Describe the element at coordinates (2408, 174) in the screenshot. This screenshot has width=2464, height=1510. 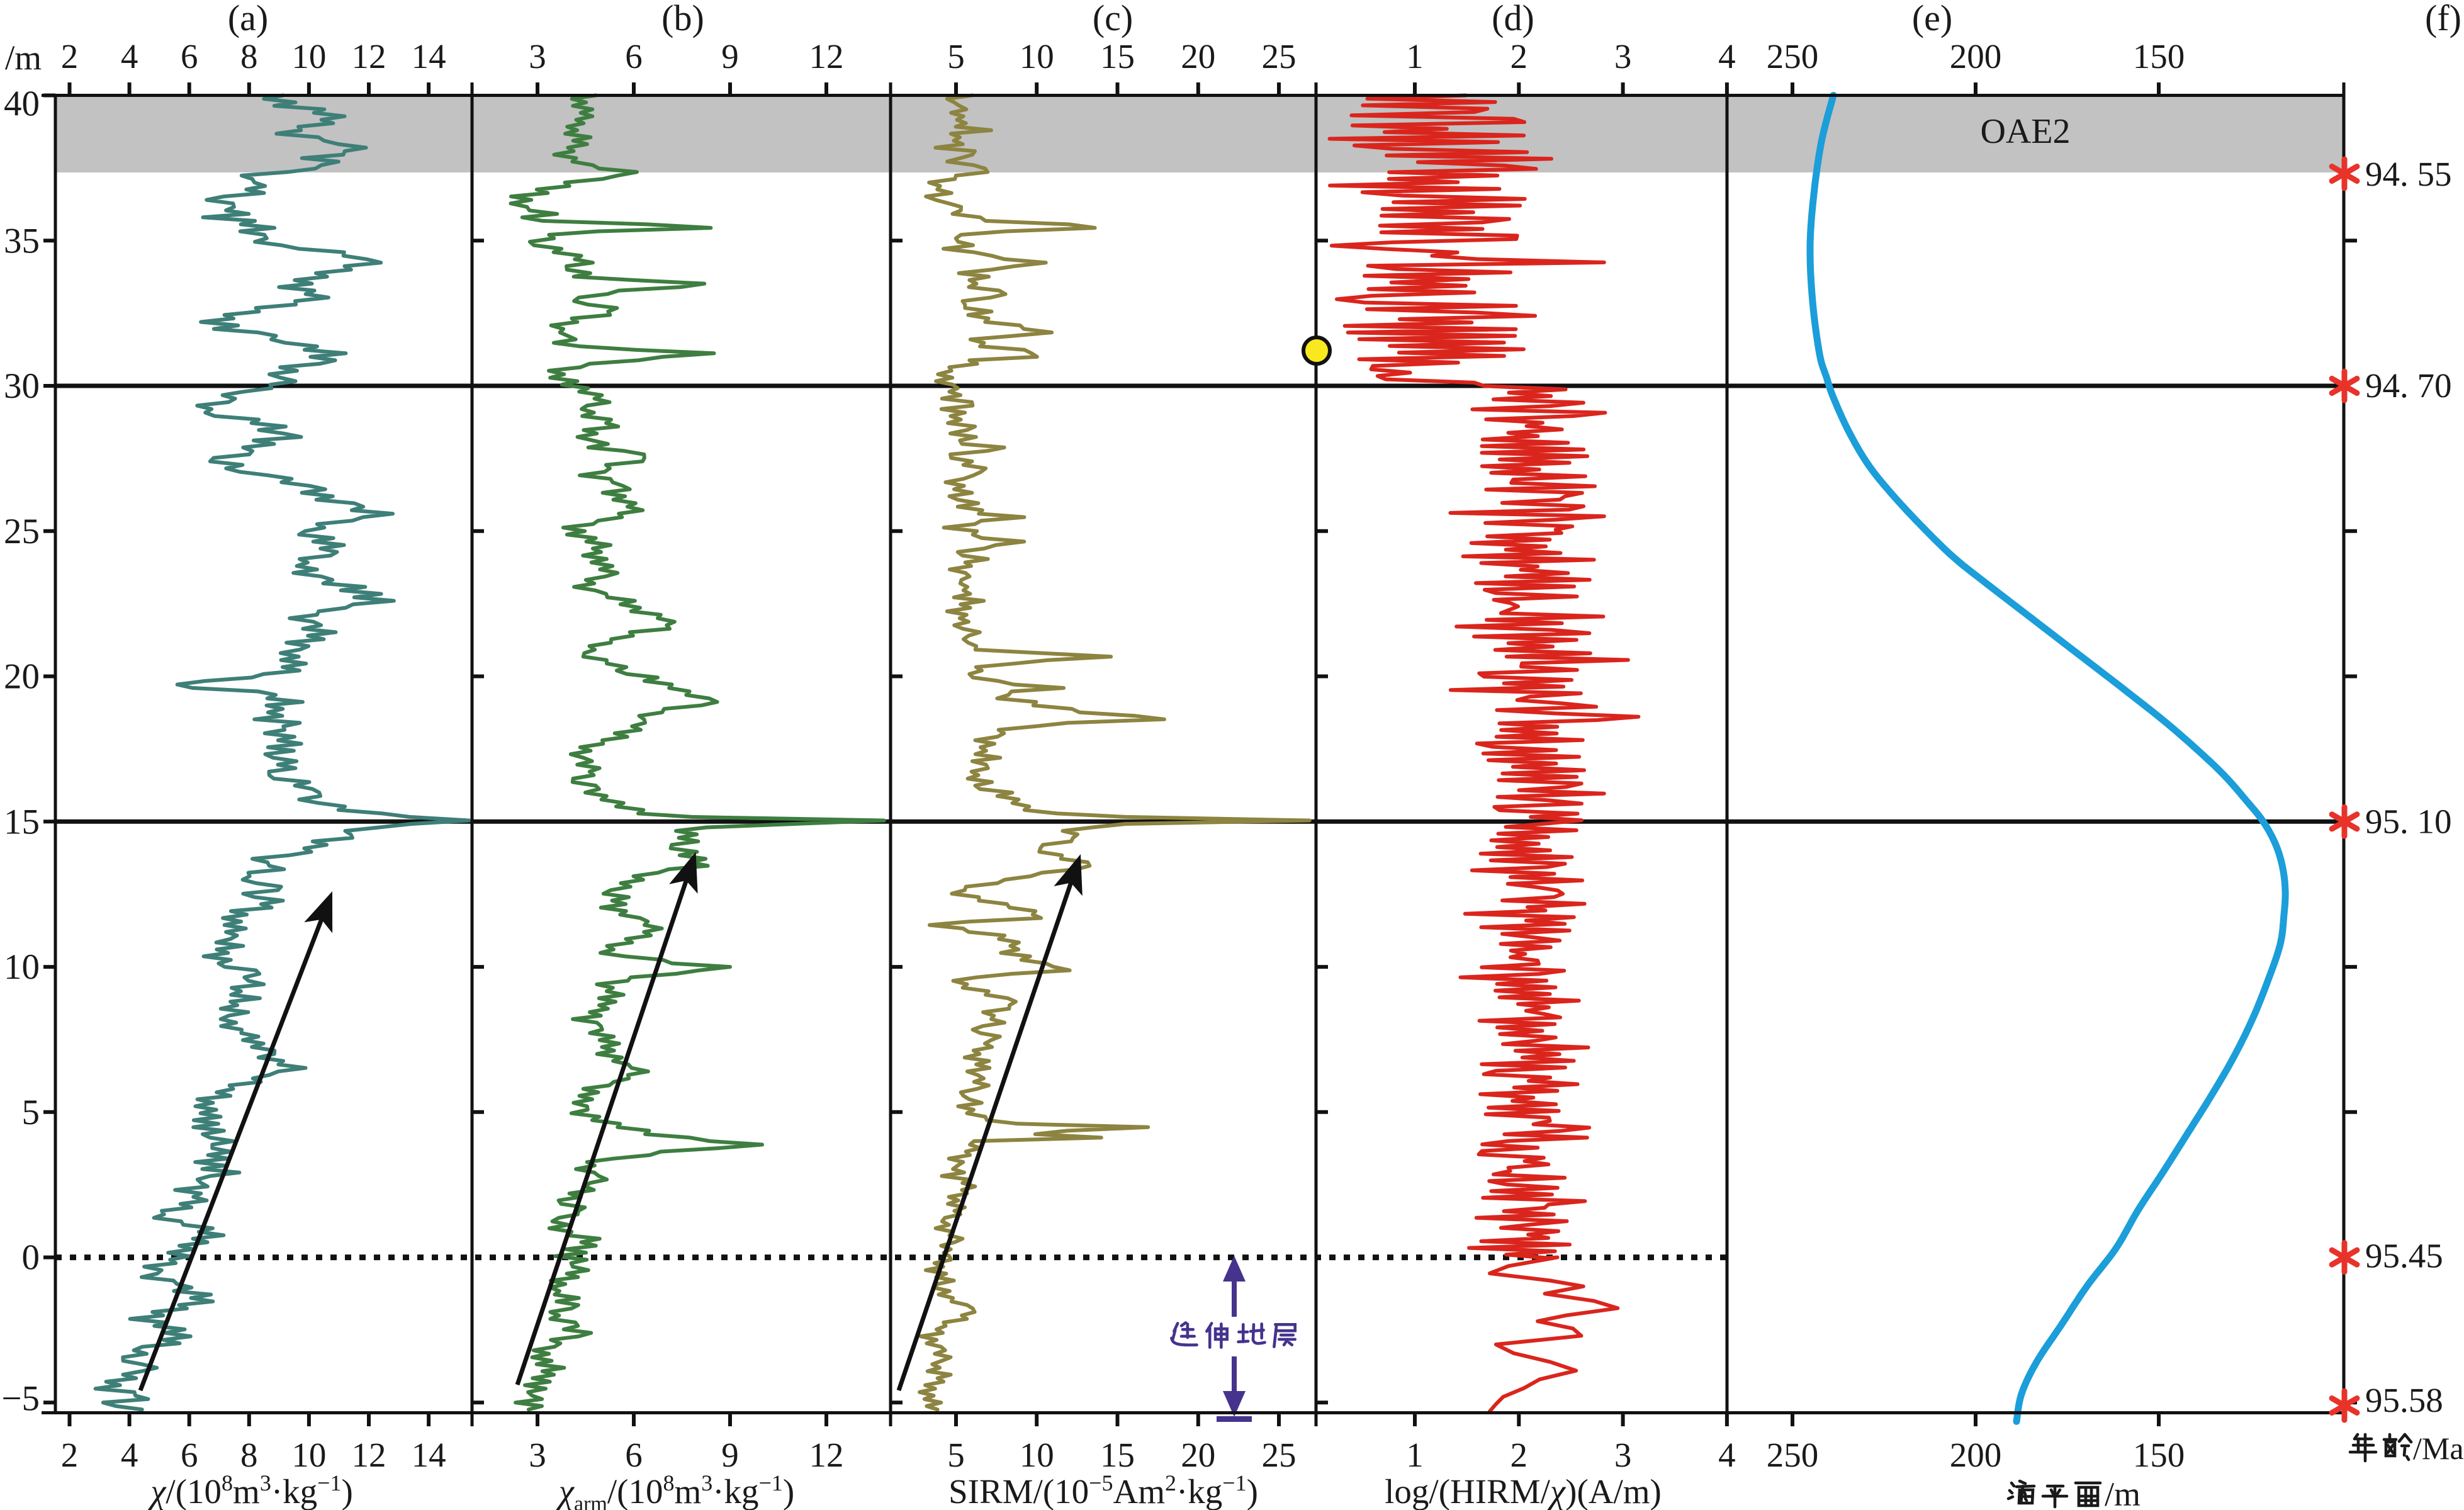
I see `svg-text: 94. 55` at that location.